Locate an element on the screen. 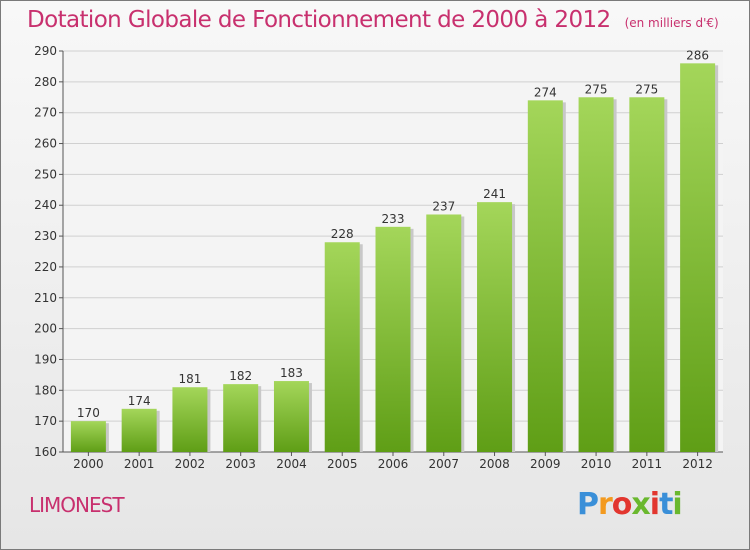 This screenshot has width=750, height=550. x-tick-label: 2002 is located at coordinates (190, 464).